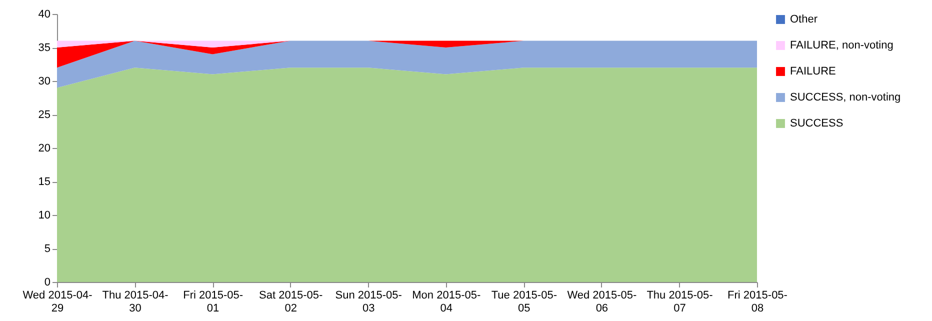  Describe the element at coordinates (291, 302) in the screenshot. I see `x-tick-label: Sat 2015-05-02` at that location.